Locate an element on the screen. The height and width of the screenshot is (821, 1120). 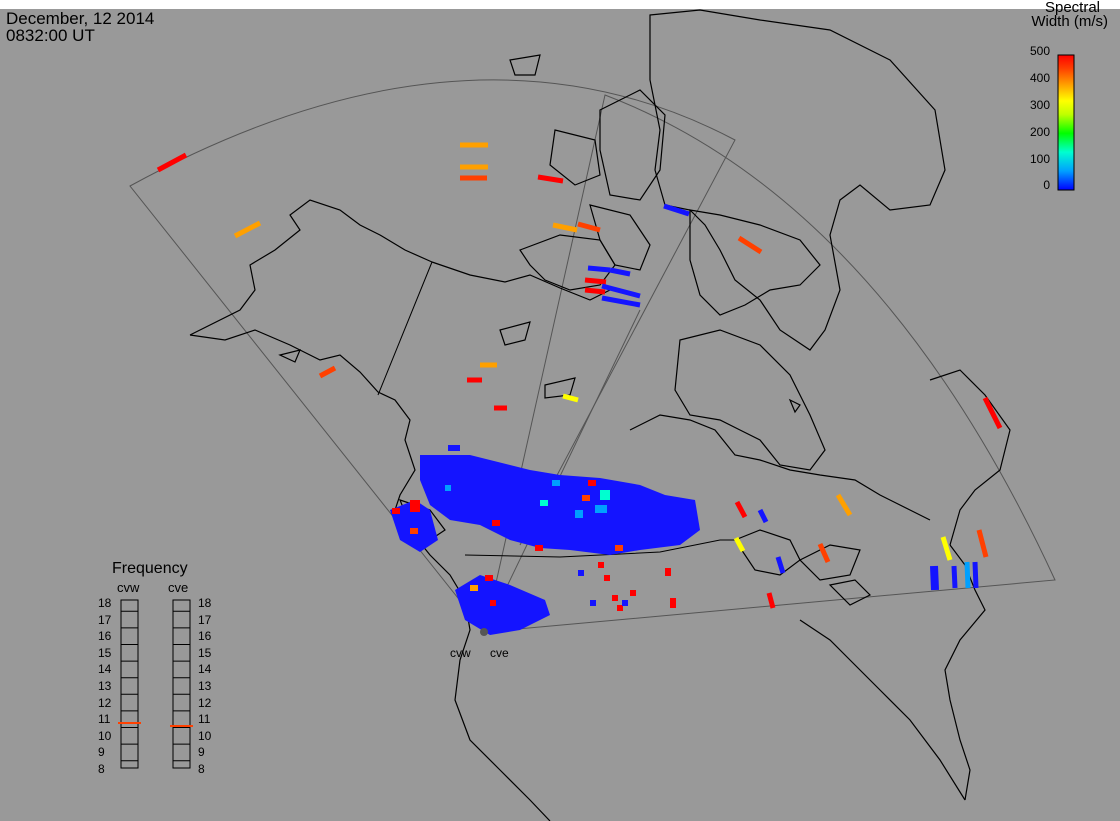
frequency-tick-right: 17 is located at coordinates (205, 619).